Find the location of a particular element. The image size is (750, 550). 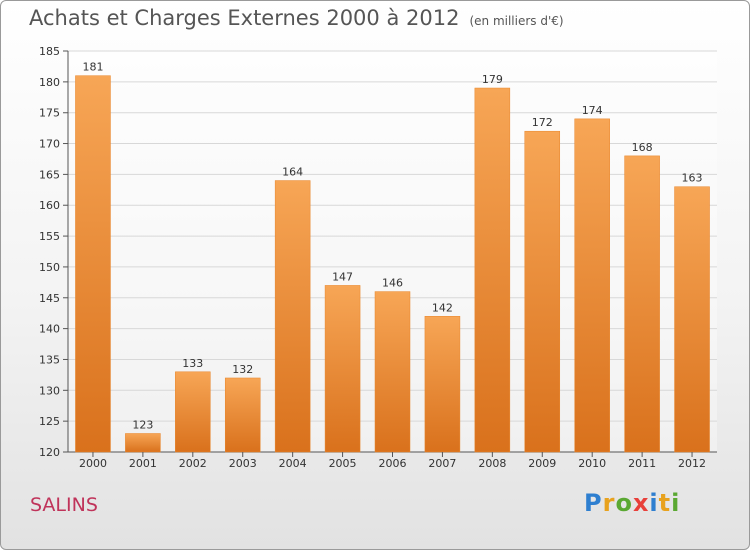

data-label: 146 is located at coordinates (392, 283).